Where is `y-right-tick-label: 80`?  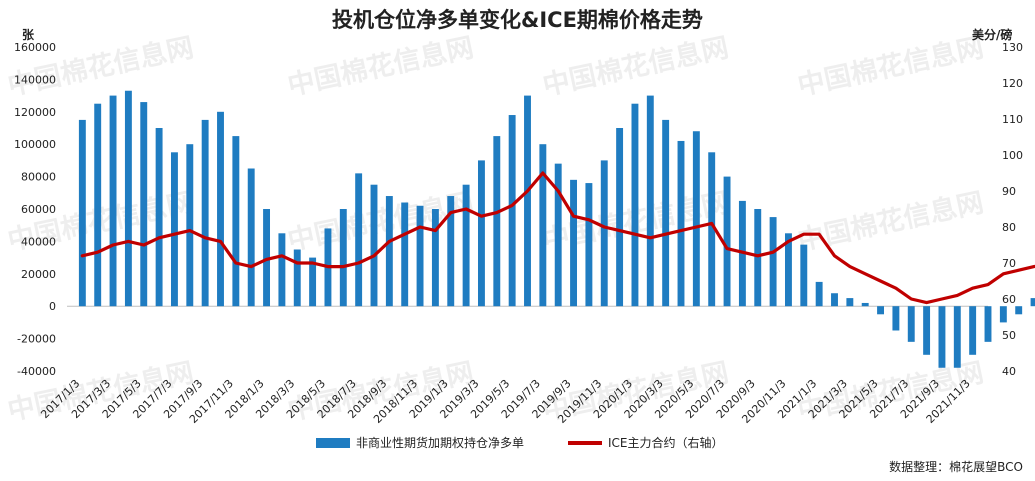 y-right-tick-label: 80 is located at coordinates (1009, 227).